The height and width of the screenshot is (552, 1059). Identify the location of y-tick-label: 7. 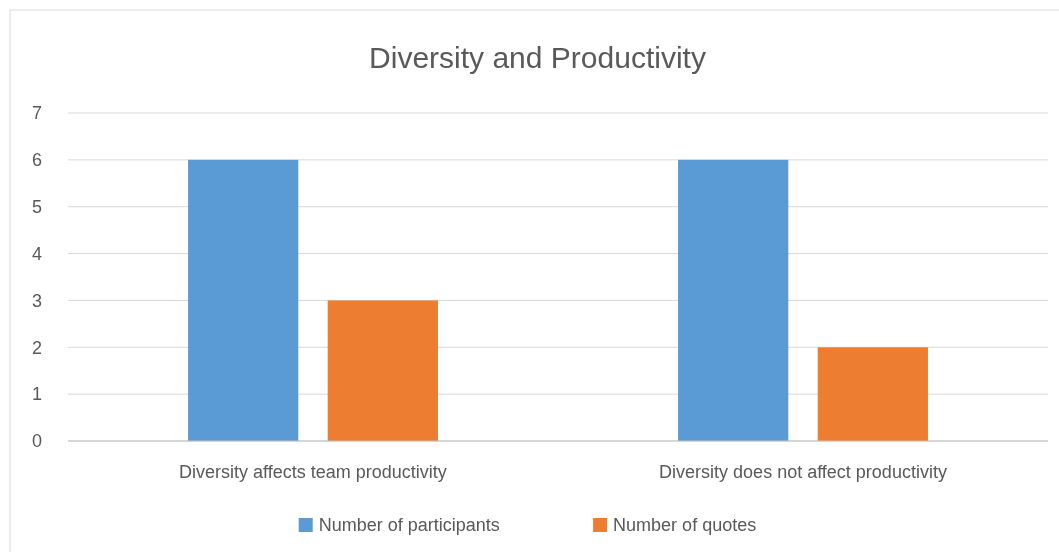
(36, 113).